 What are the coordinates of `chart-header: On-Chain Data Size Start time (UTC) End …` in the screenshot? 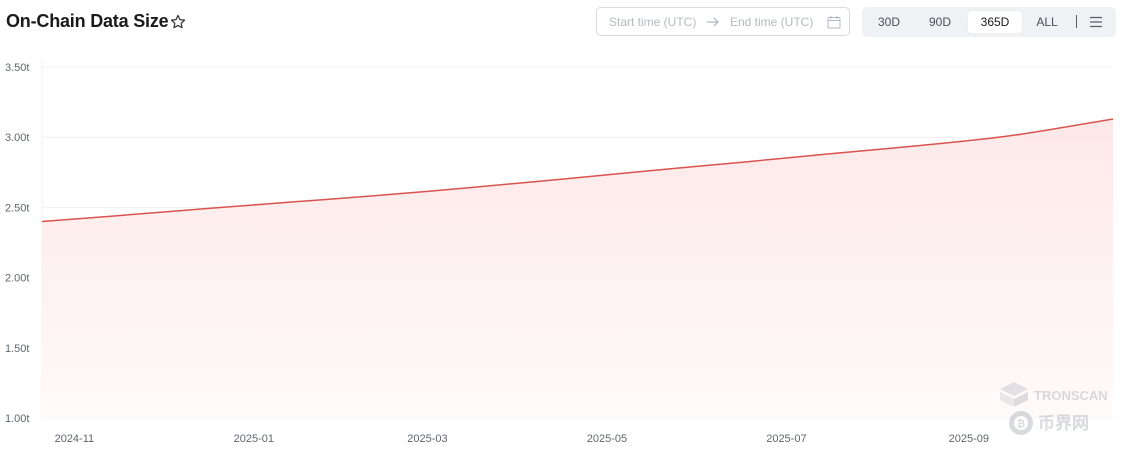 It's located at (561, 23).